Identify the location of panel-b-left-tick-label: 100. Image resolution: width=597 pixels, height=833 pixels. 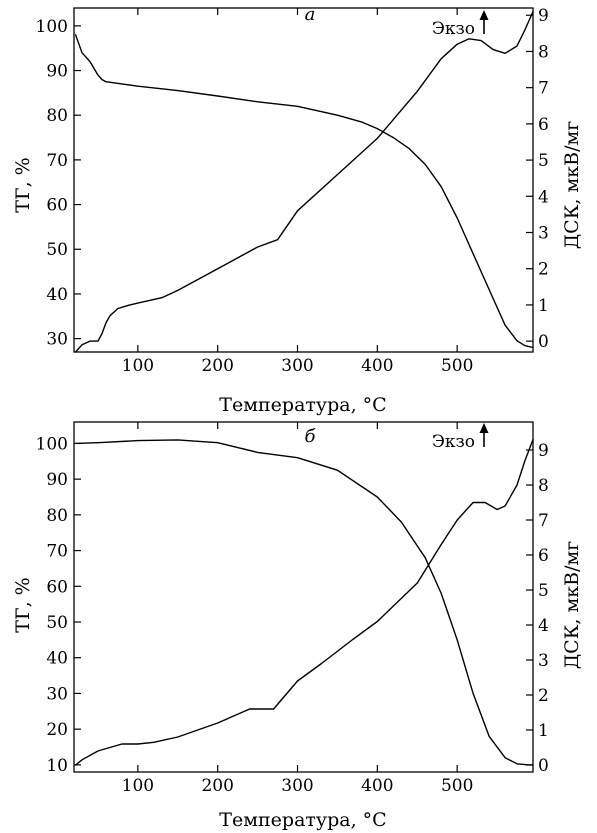
(52, 444).